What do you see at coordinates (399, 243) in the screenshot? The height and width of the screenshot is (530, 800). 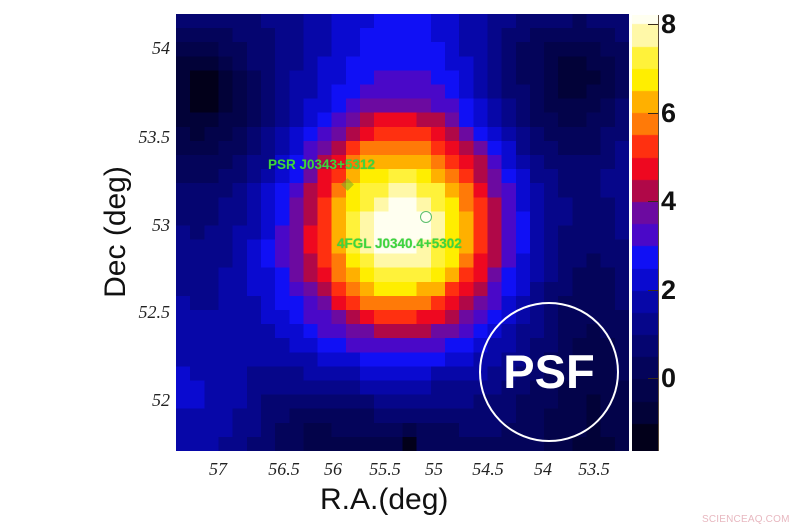 I see `fgl-source-label: 4FGL J0340.4+5302` at bounding box center [399, 243].